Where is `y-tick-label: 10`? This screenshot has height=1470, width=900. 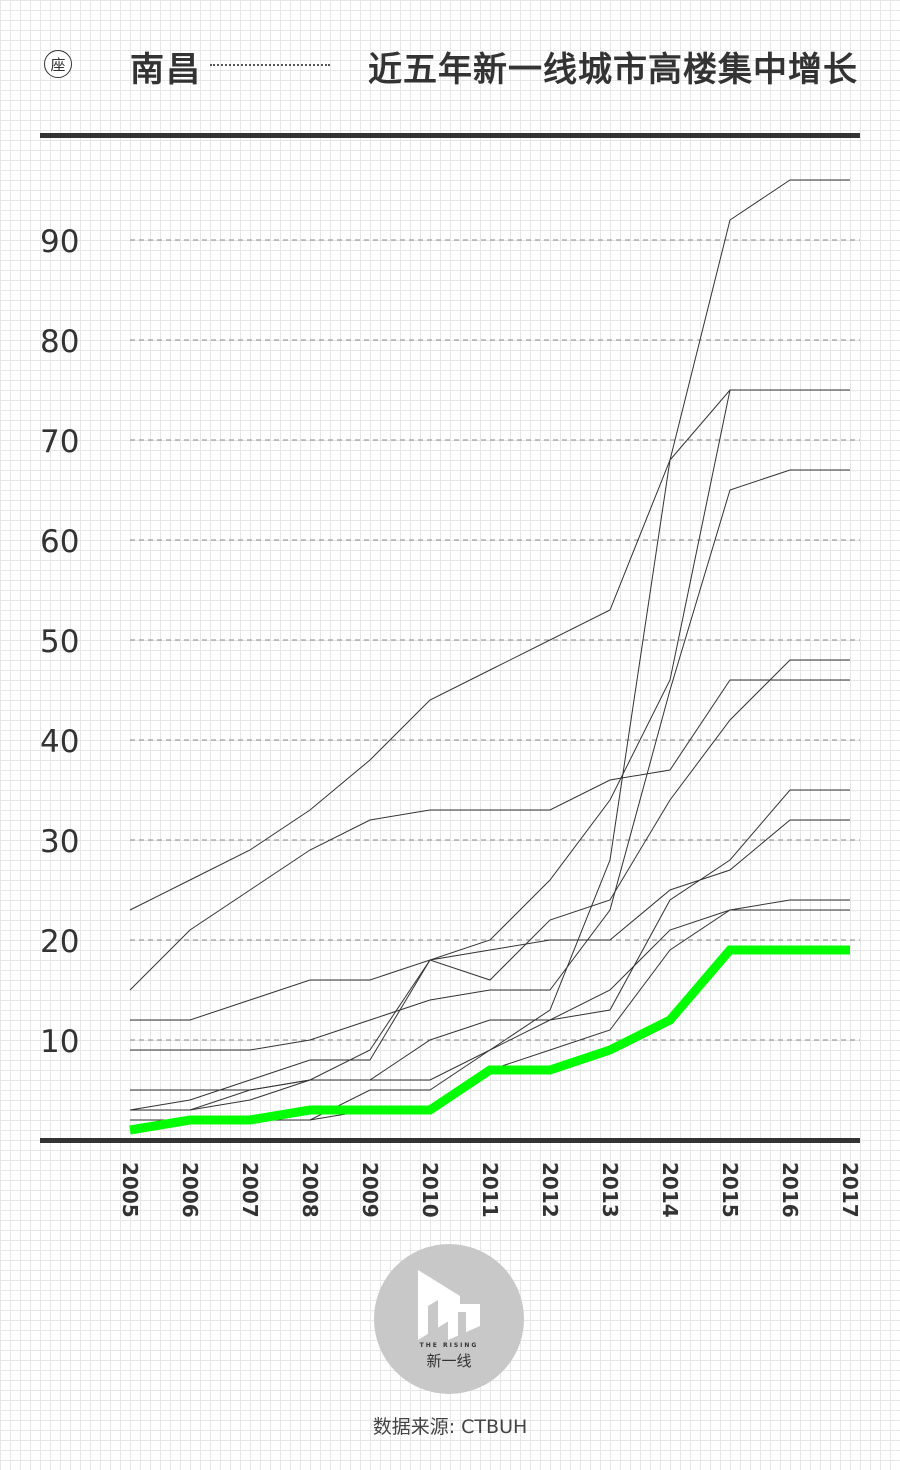
y-tick-label: 10 is located at coordinates (59, 1042).